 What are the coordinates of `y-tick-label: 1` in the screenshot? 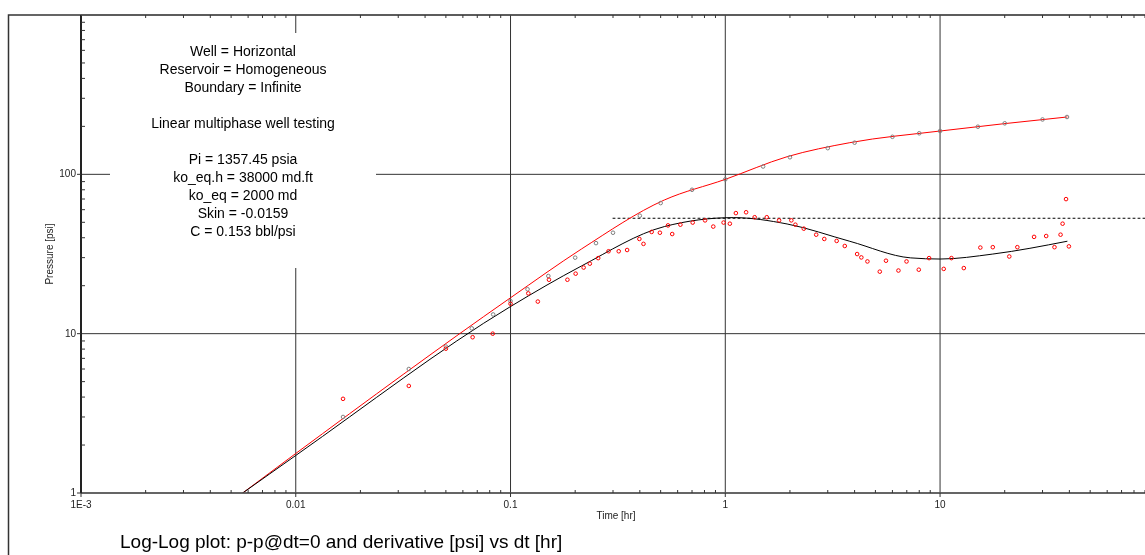 It's located at (73, 492).